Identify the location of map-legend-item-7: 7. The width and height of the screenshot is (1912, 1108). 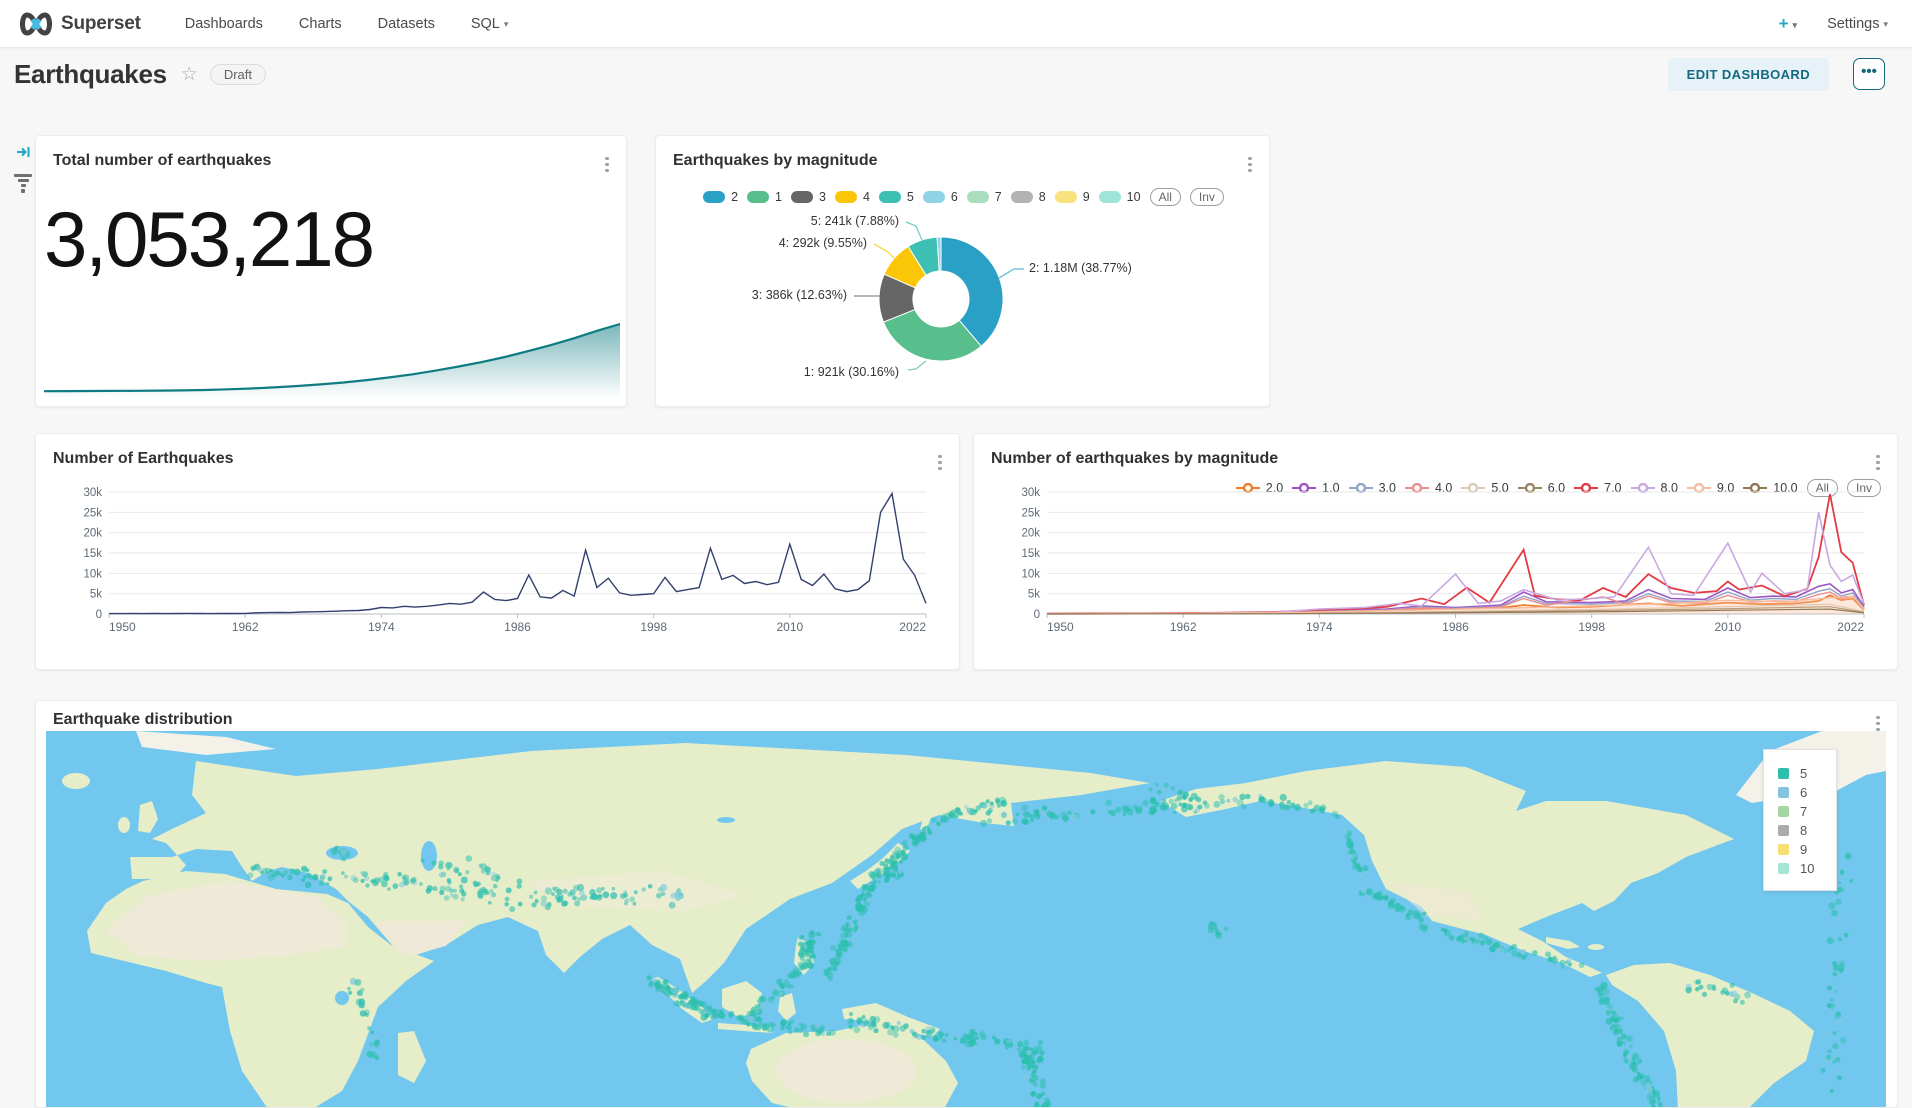
(1807, 811).